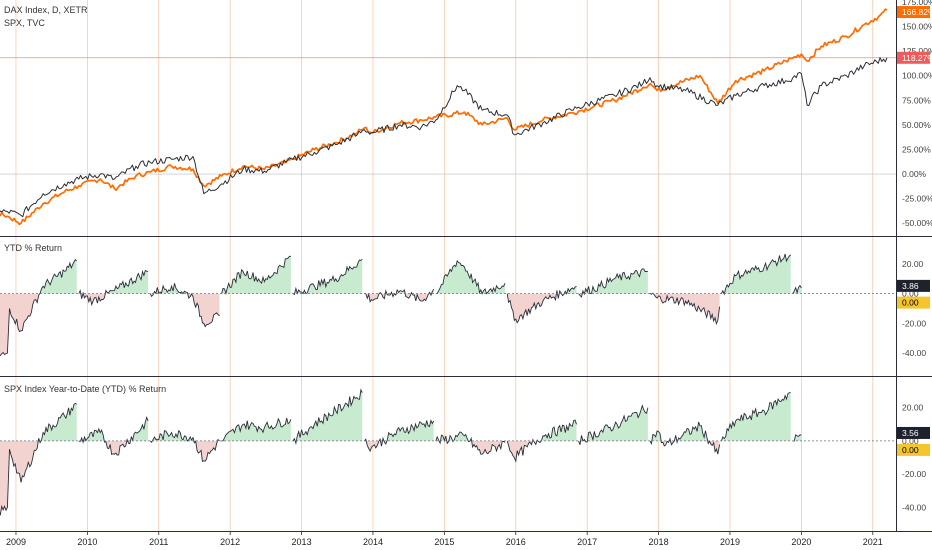 The image size is (932, 550). What do you see at coordinates (24, 23) in the screenshot?
I see `compare-symbol-label: SPX, TVC` at bounding box center [24, 23].